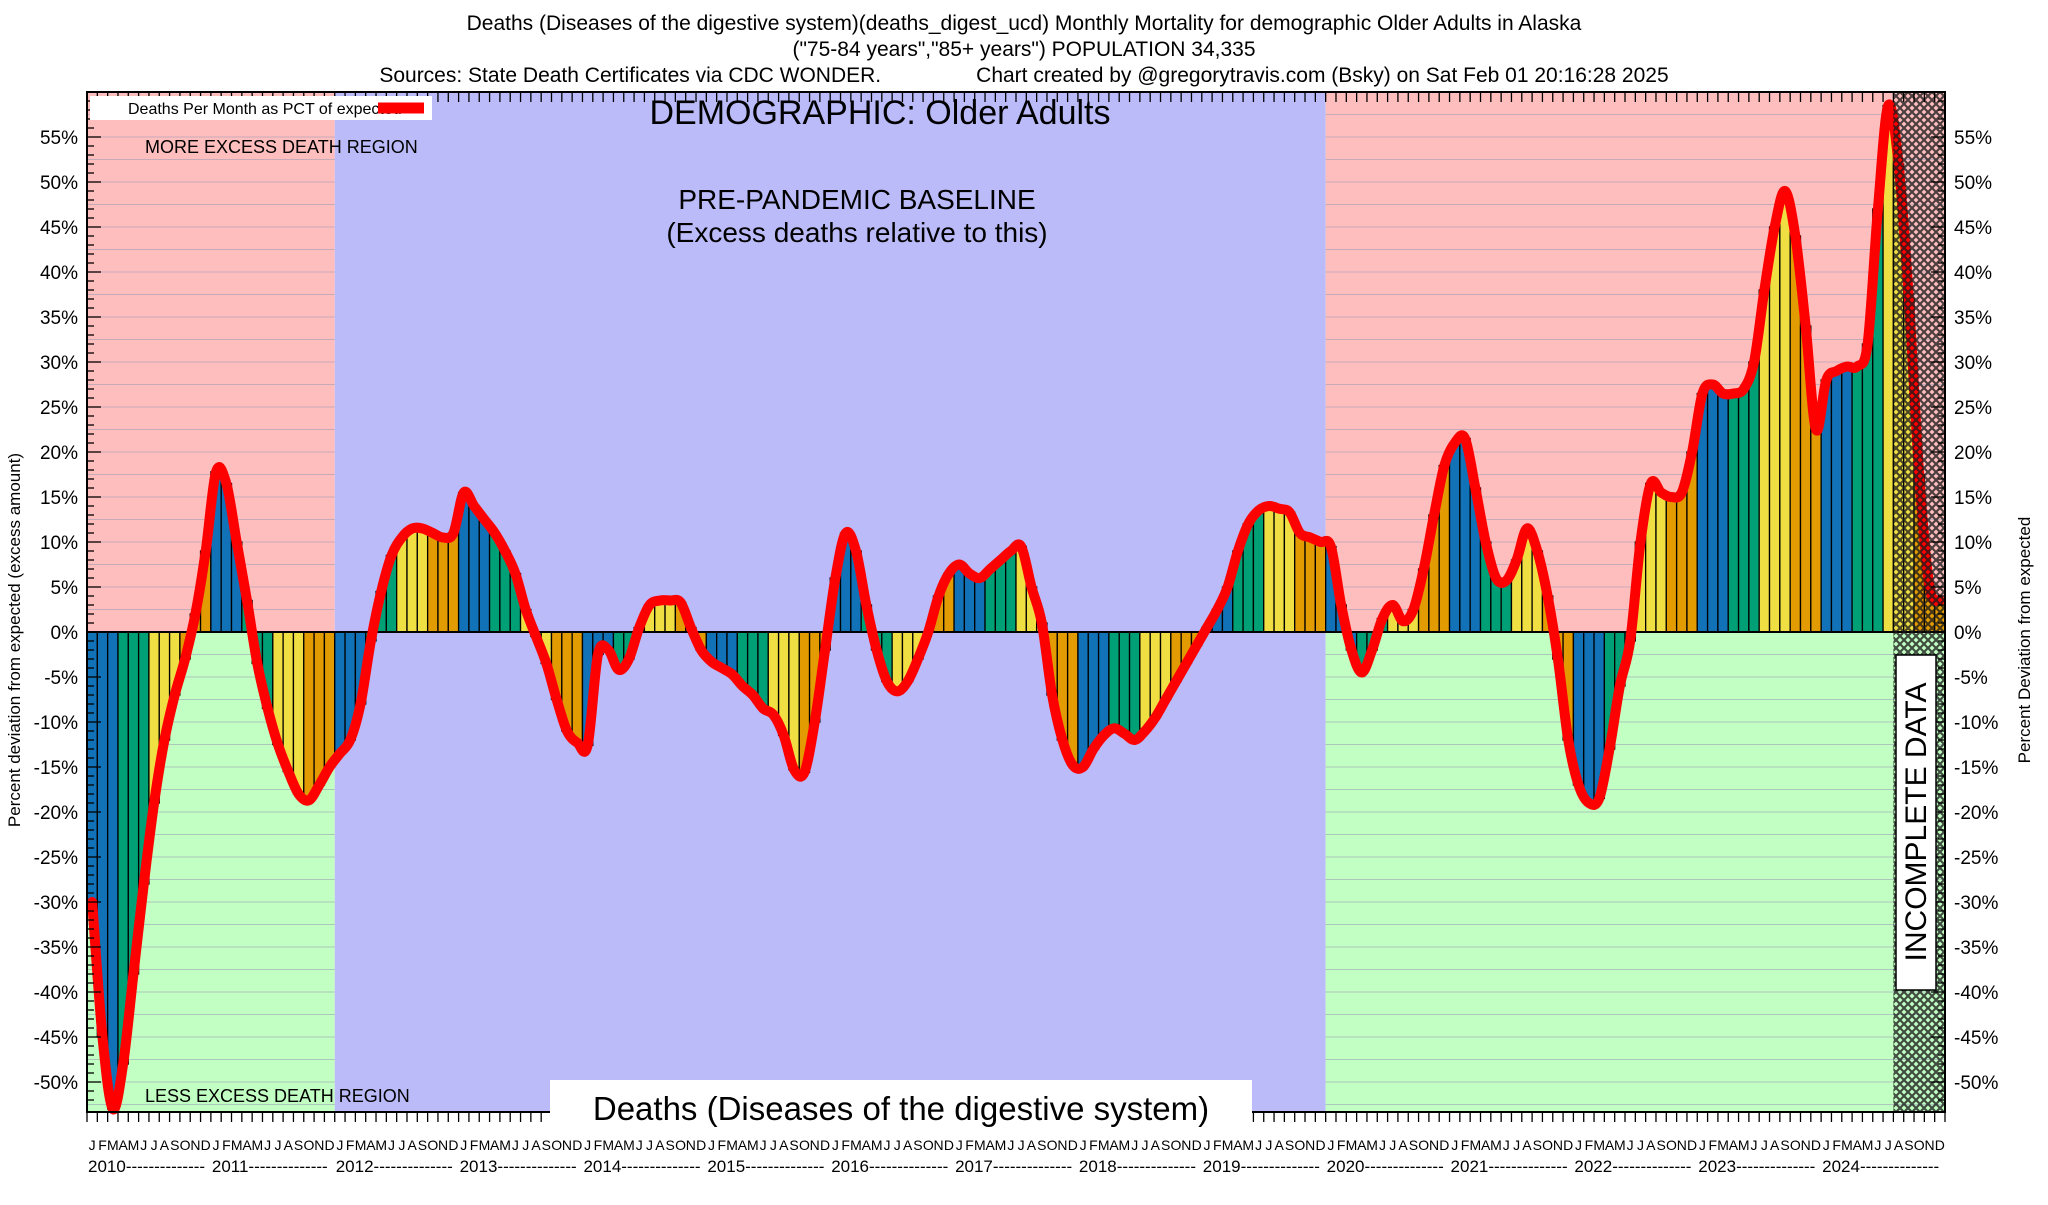 This screenshot has width=2048, height=1205. Describe the element at coordinates (879, 113) in the screenshot. I see `demographic-label: DEMOGRAPHIC: Older Adults` at that location.